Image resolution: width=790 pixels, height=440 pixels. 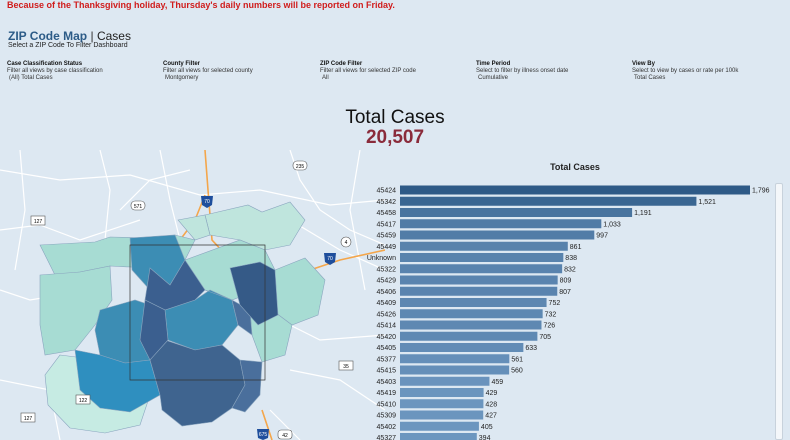 I want to click on filter-value: All, so click(x=325, y=78).